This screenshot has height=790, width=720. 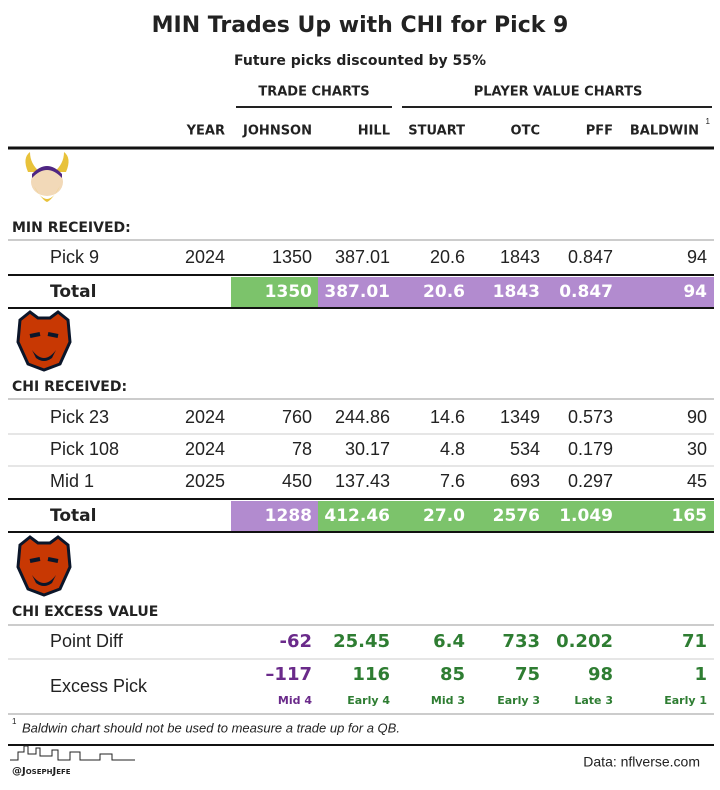 What do you see at coordinates (694, 641) in the screenshot?
I see `cell: 71` at bounding box center [694, 641].